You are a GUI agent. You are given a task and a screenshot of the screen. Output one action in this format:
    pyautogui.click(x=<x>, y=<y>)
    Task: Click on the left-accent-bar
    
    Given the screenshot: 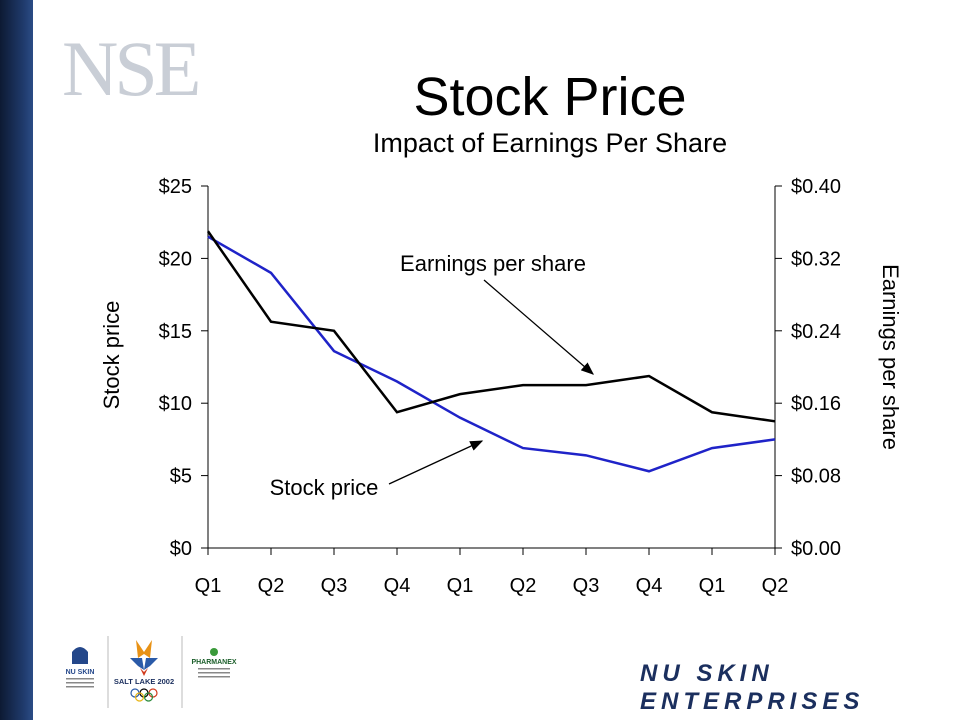 What is the action you would take?
    pyautogui.click(x=16, y=360)
    